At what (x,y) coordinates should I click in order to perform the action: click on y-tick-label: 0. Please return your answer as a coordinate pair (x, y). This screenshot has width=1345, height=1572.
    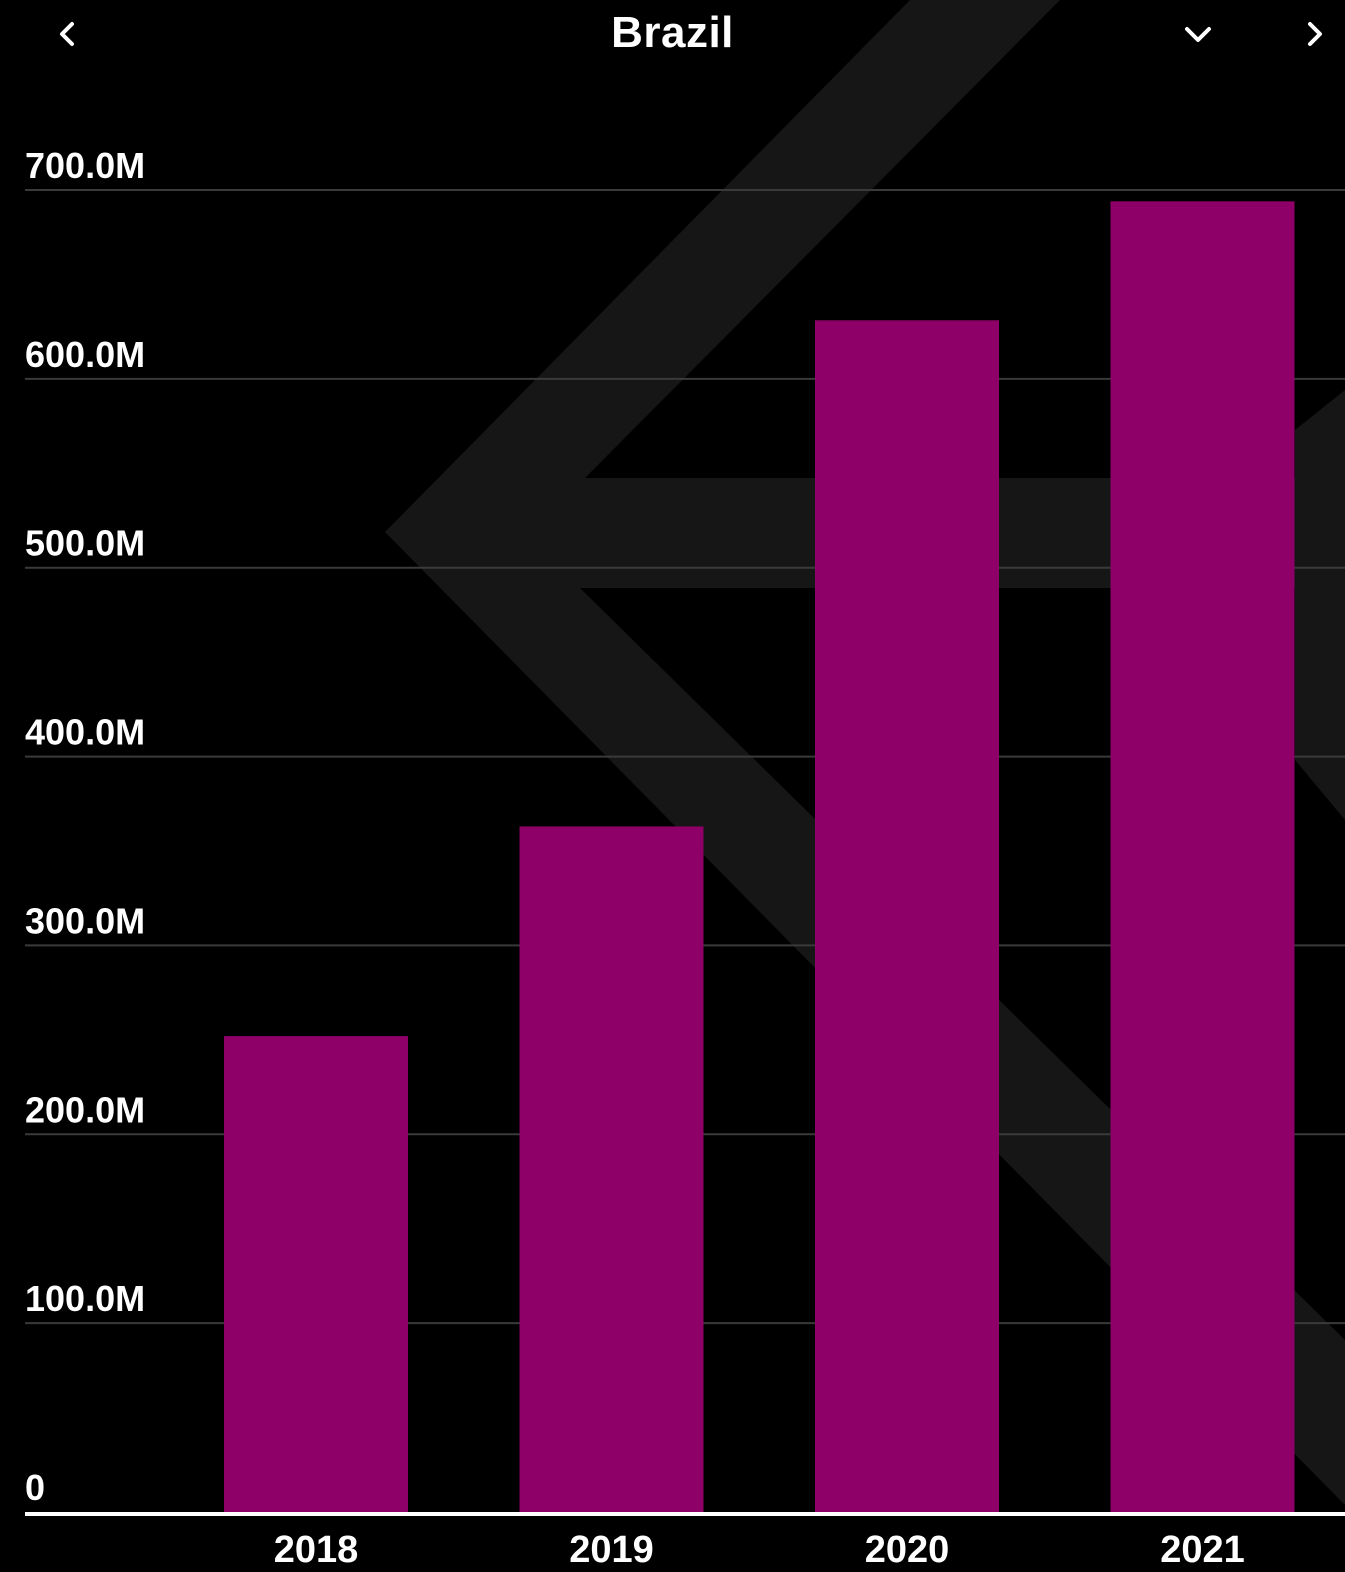
    Looking at the image, I should click on (35, 1487).